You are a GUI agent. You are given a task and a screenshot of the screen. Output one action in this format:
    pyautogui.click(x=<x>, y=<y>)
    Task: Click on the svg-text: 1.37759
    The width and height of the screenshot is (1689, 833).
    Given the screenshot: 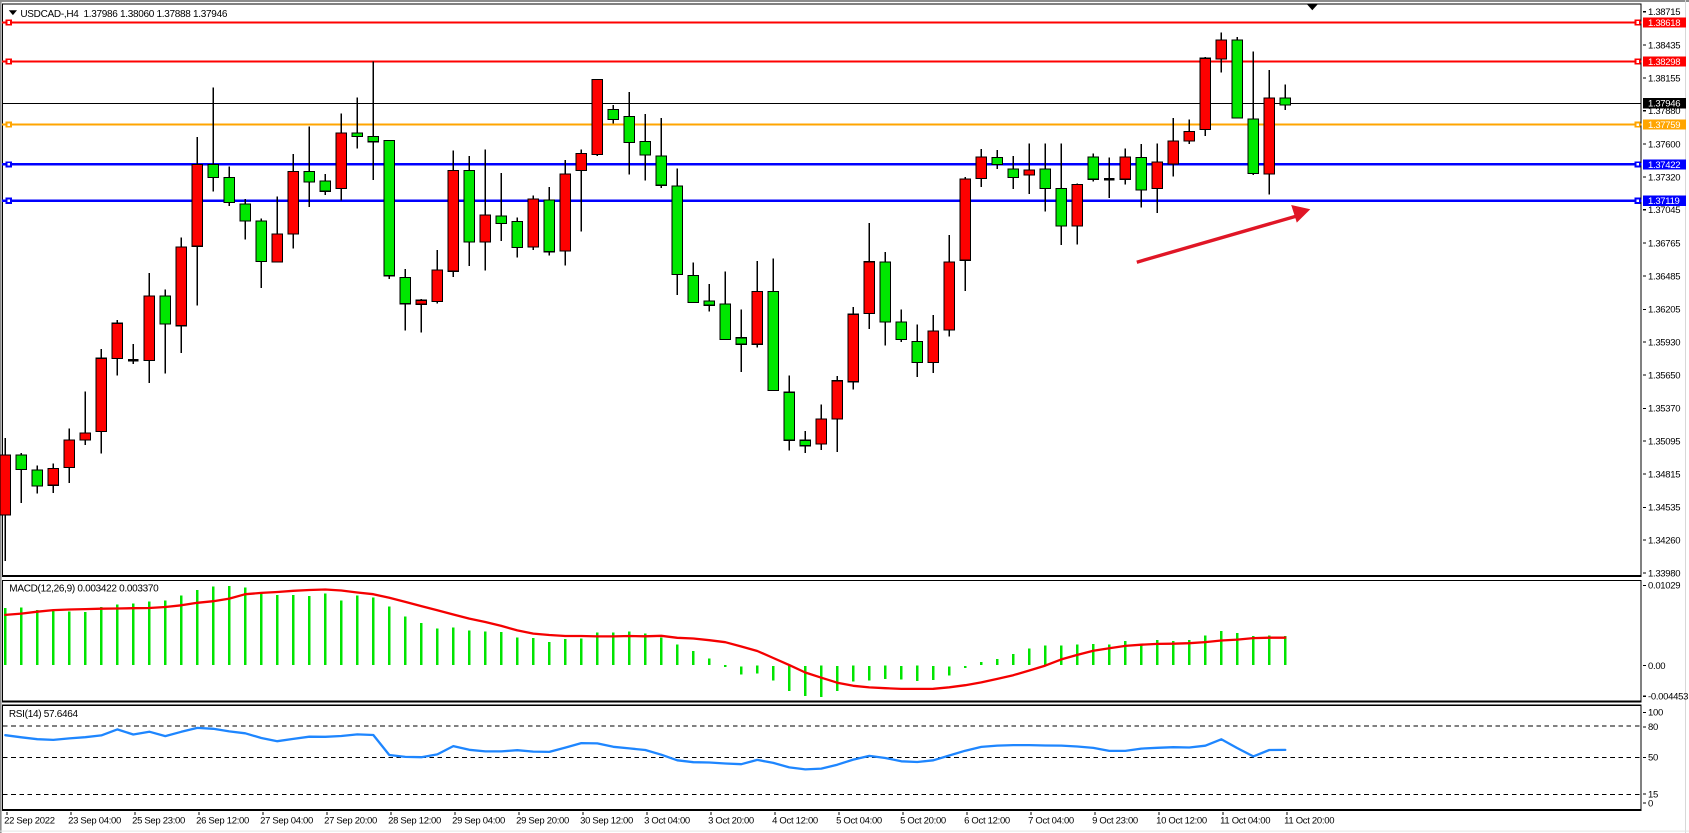 What is the action you would take?
    pyautogui.click(x=1664, y=125)
    